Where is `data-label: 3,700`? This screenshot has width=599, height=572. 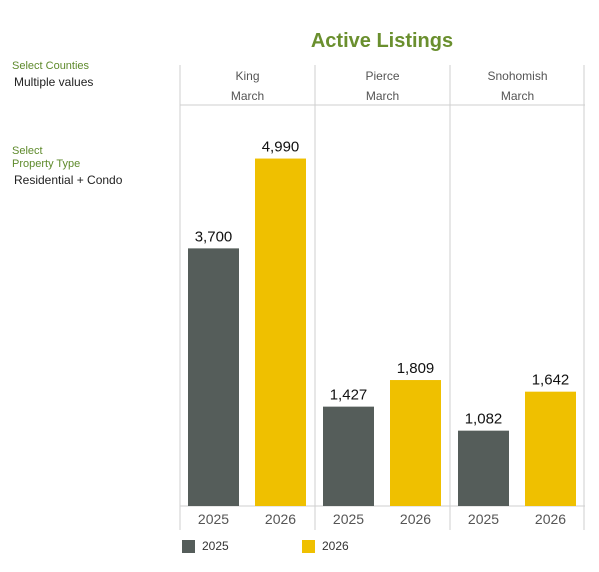
data-label: 3,700 is located at coordinates (214, 236).